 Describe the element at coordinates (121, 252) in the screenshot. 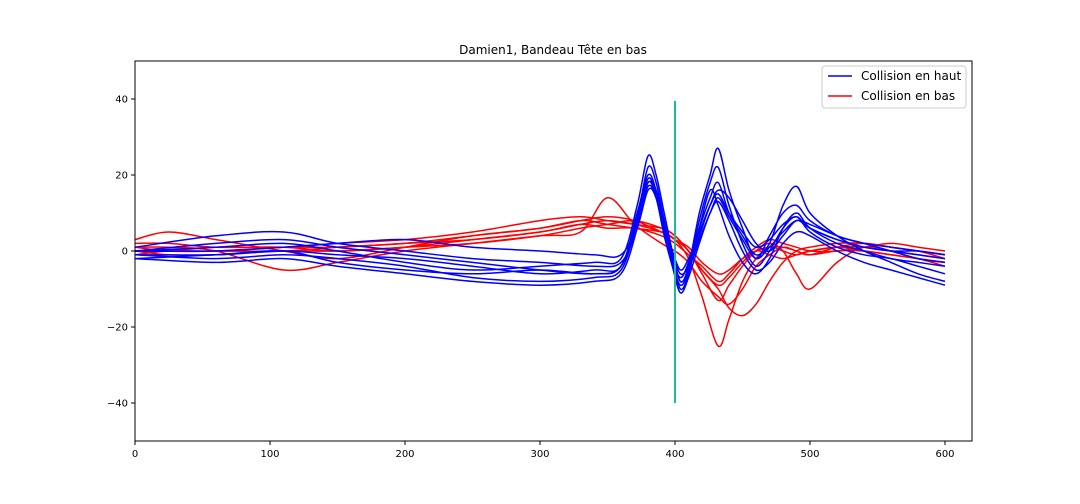

I see `y-axis: −40 −20 0 20 40` at that location.